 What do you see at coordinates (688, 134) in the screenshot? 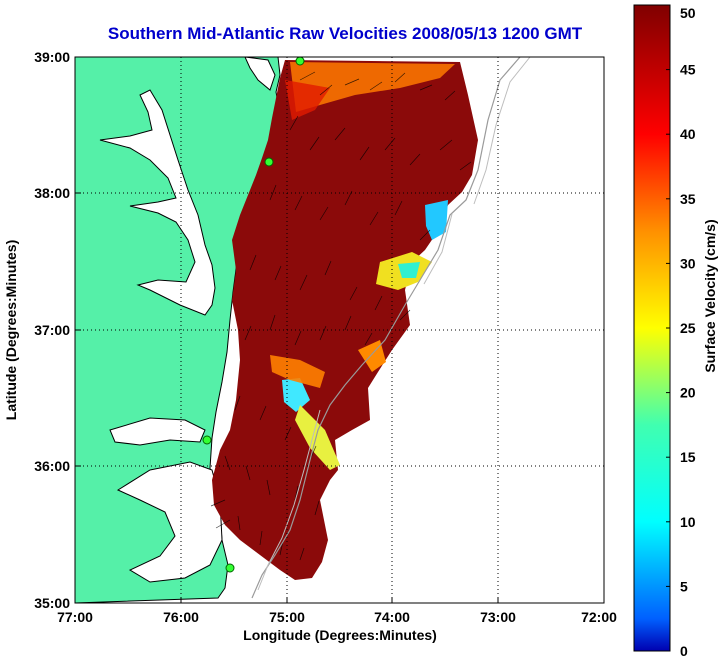
I see `colorbar-tick-label: 40` at bounding box center [688, 134].